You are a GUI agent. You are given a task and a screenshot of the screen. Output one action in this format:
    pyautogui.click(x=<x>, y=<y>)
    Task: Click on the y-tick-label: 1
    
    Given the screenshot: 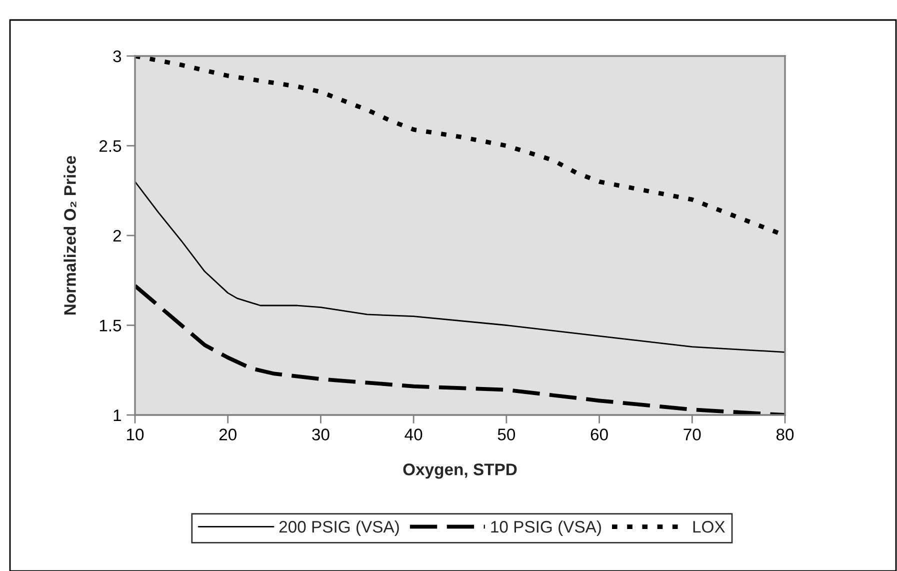 What is the action you would take?
    pyautogui.click(x=117, y=416)
    